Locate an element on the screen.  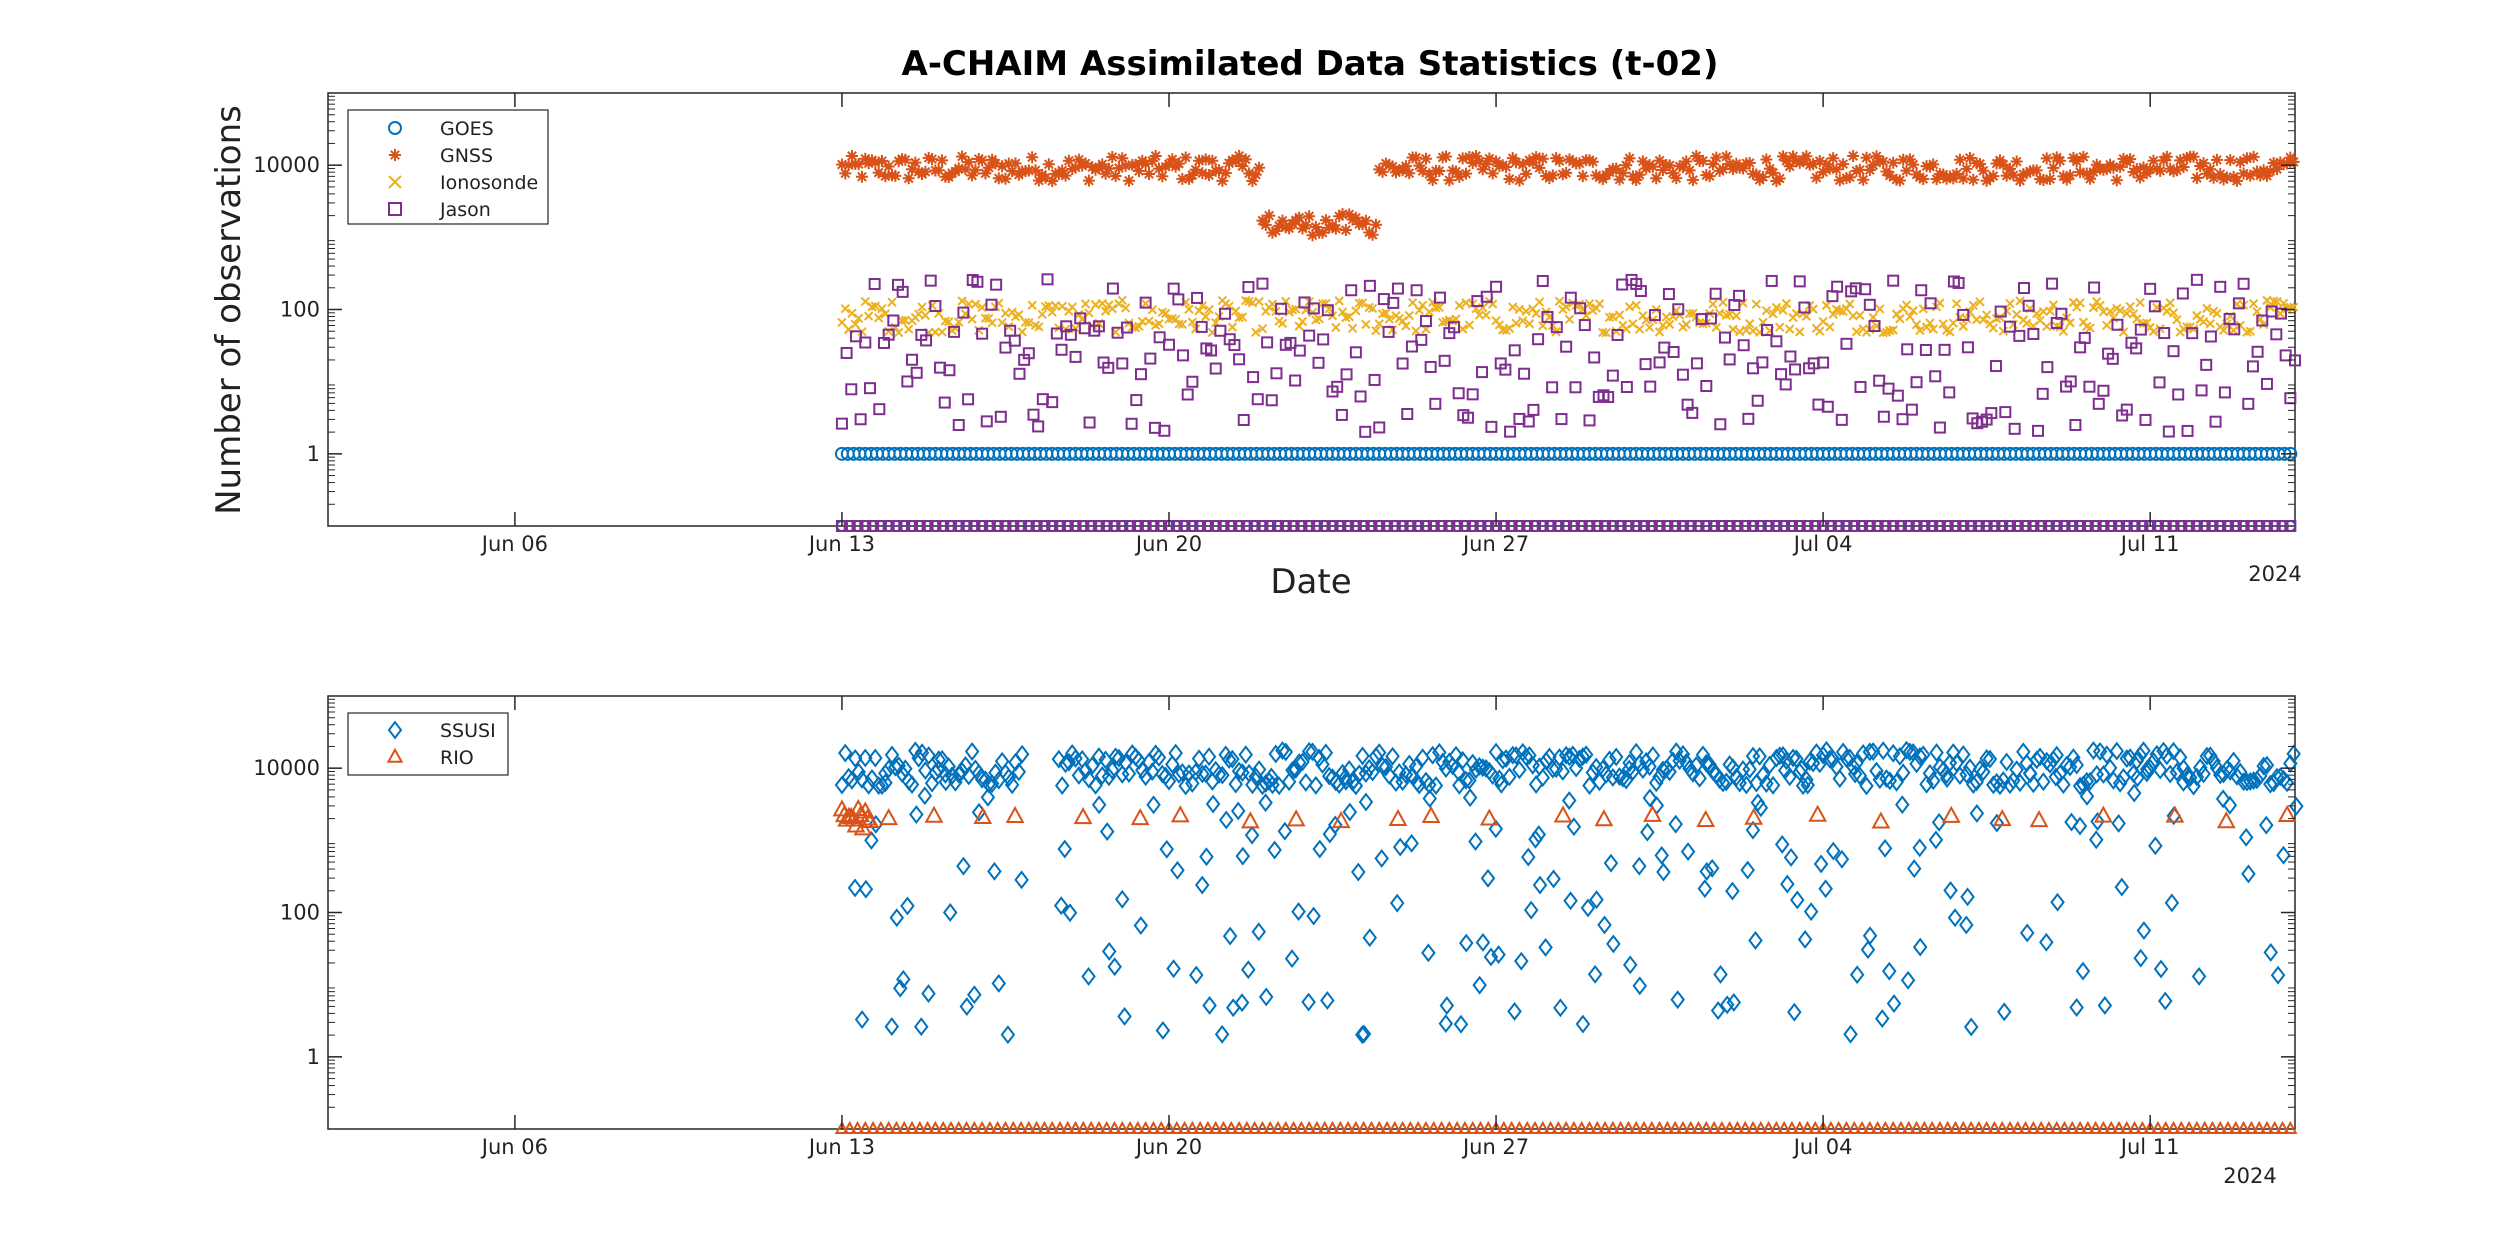
legend-label: SSUSI is located at coordinates (468, 731).